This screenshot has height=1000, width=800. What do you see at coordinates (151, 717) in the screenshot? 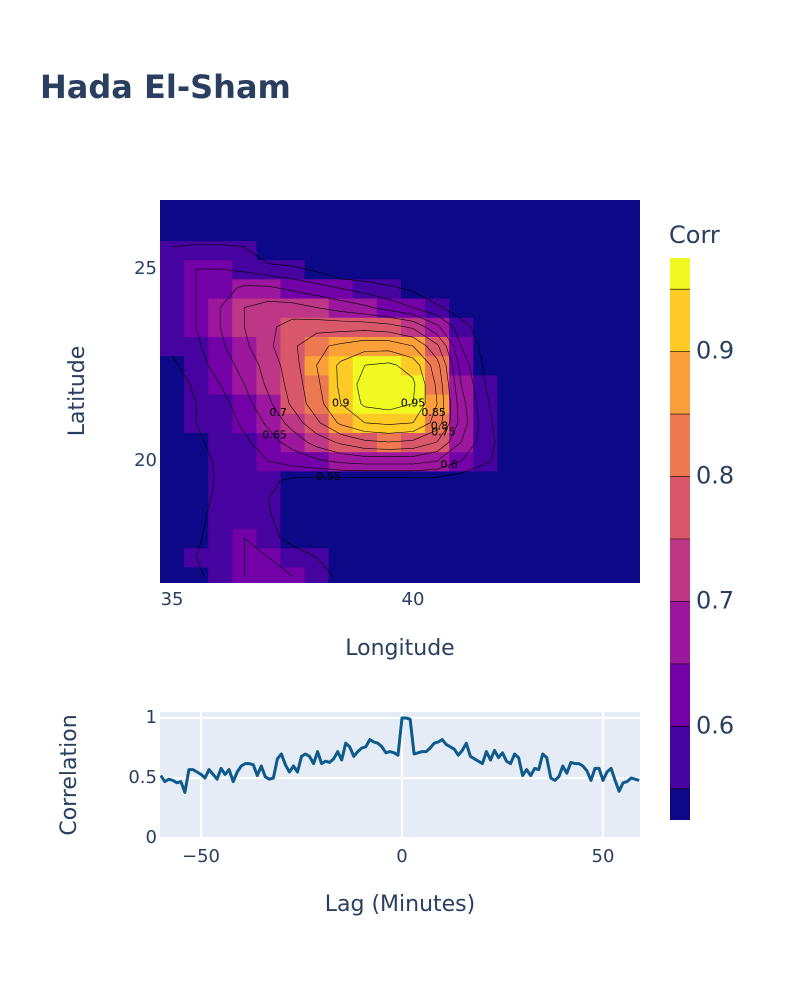
I see `y-tick-label: 1` at bounding box center [151, 717].